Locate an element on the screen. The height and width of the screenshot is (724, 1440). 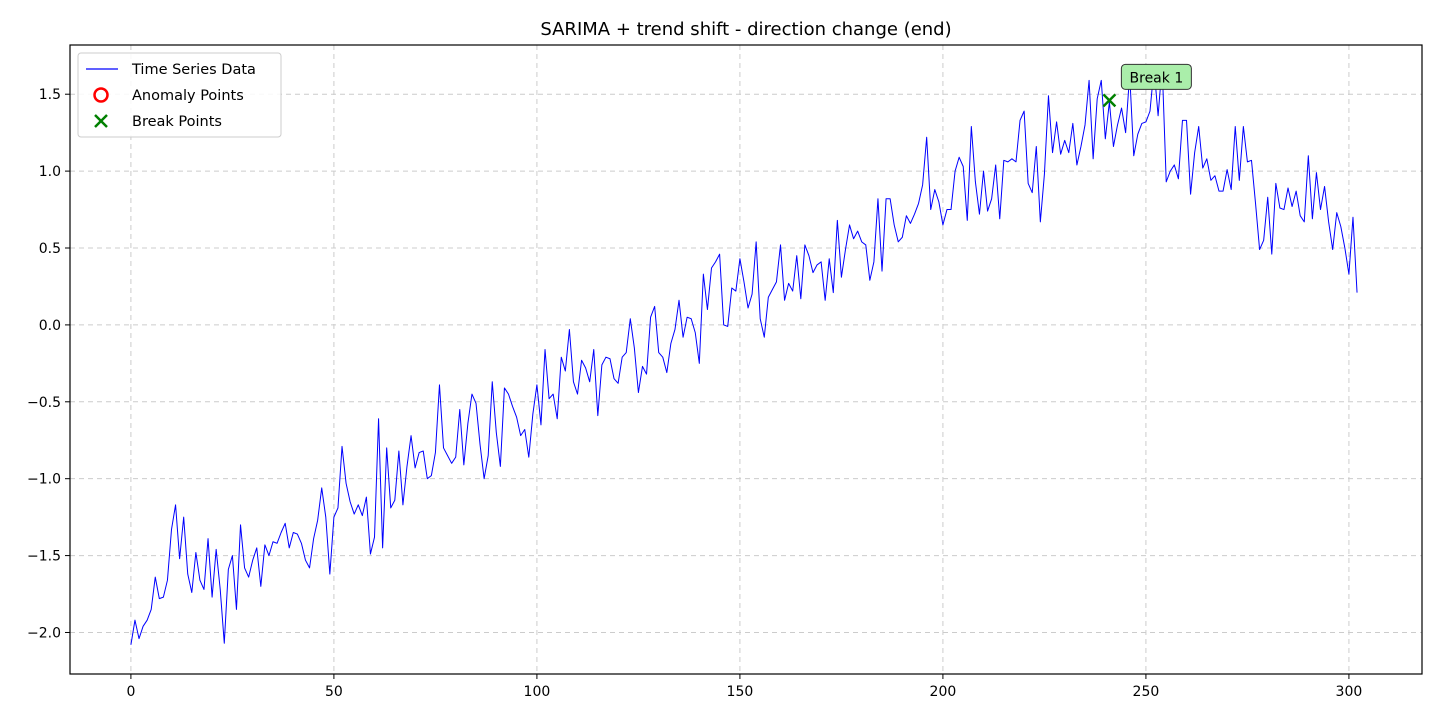
x-tick-label: 100 is located at coordinates (537, 692).